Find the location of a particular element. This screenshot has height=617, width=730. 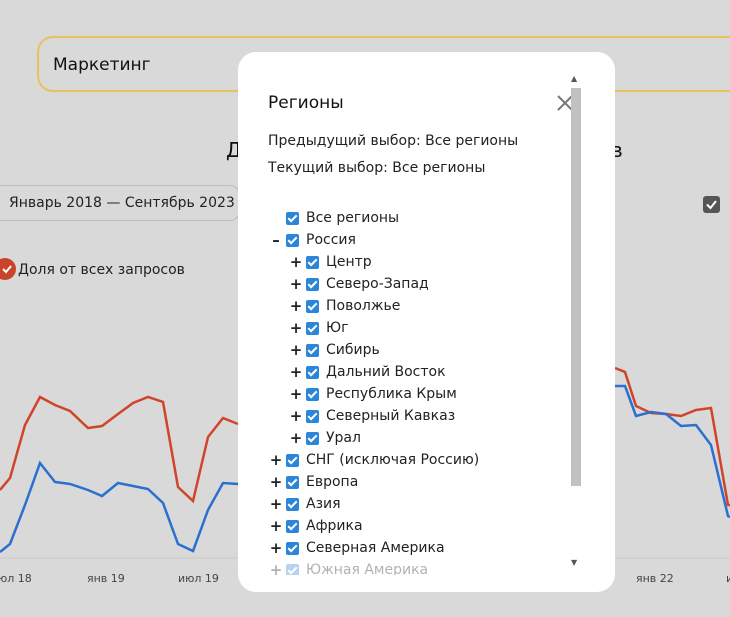

tree-item: + Южная Америка is located at coordinates (347, 567).